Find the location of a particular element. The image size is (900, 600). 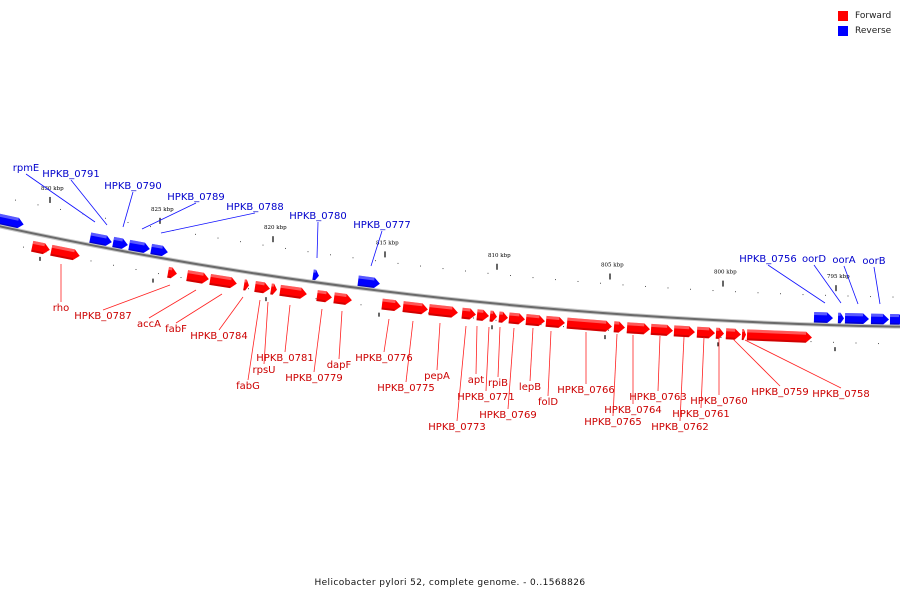

gene-label: lepB is located at coordinates (530, 387).